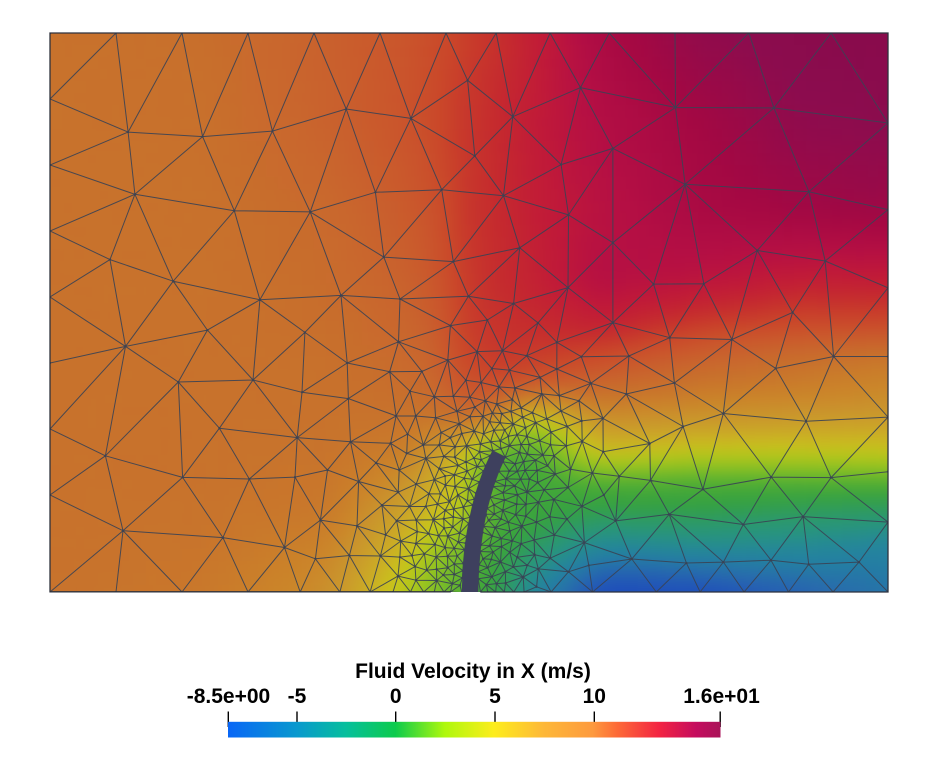 The height and width of the screenshot is (760, 932). Describe the element at coordinates (473, 671) in the screenshot. I see `svg-text: Fluid Velocity in X (m/s)` at that location.